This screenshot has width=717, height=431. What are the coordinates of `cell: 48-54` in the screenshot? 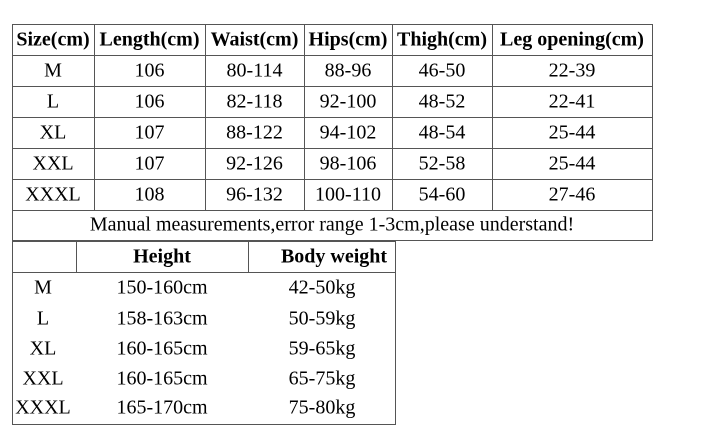 It's located at (442, 133).